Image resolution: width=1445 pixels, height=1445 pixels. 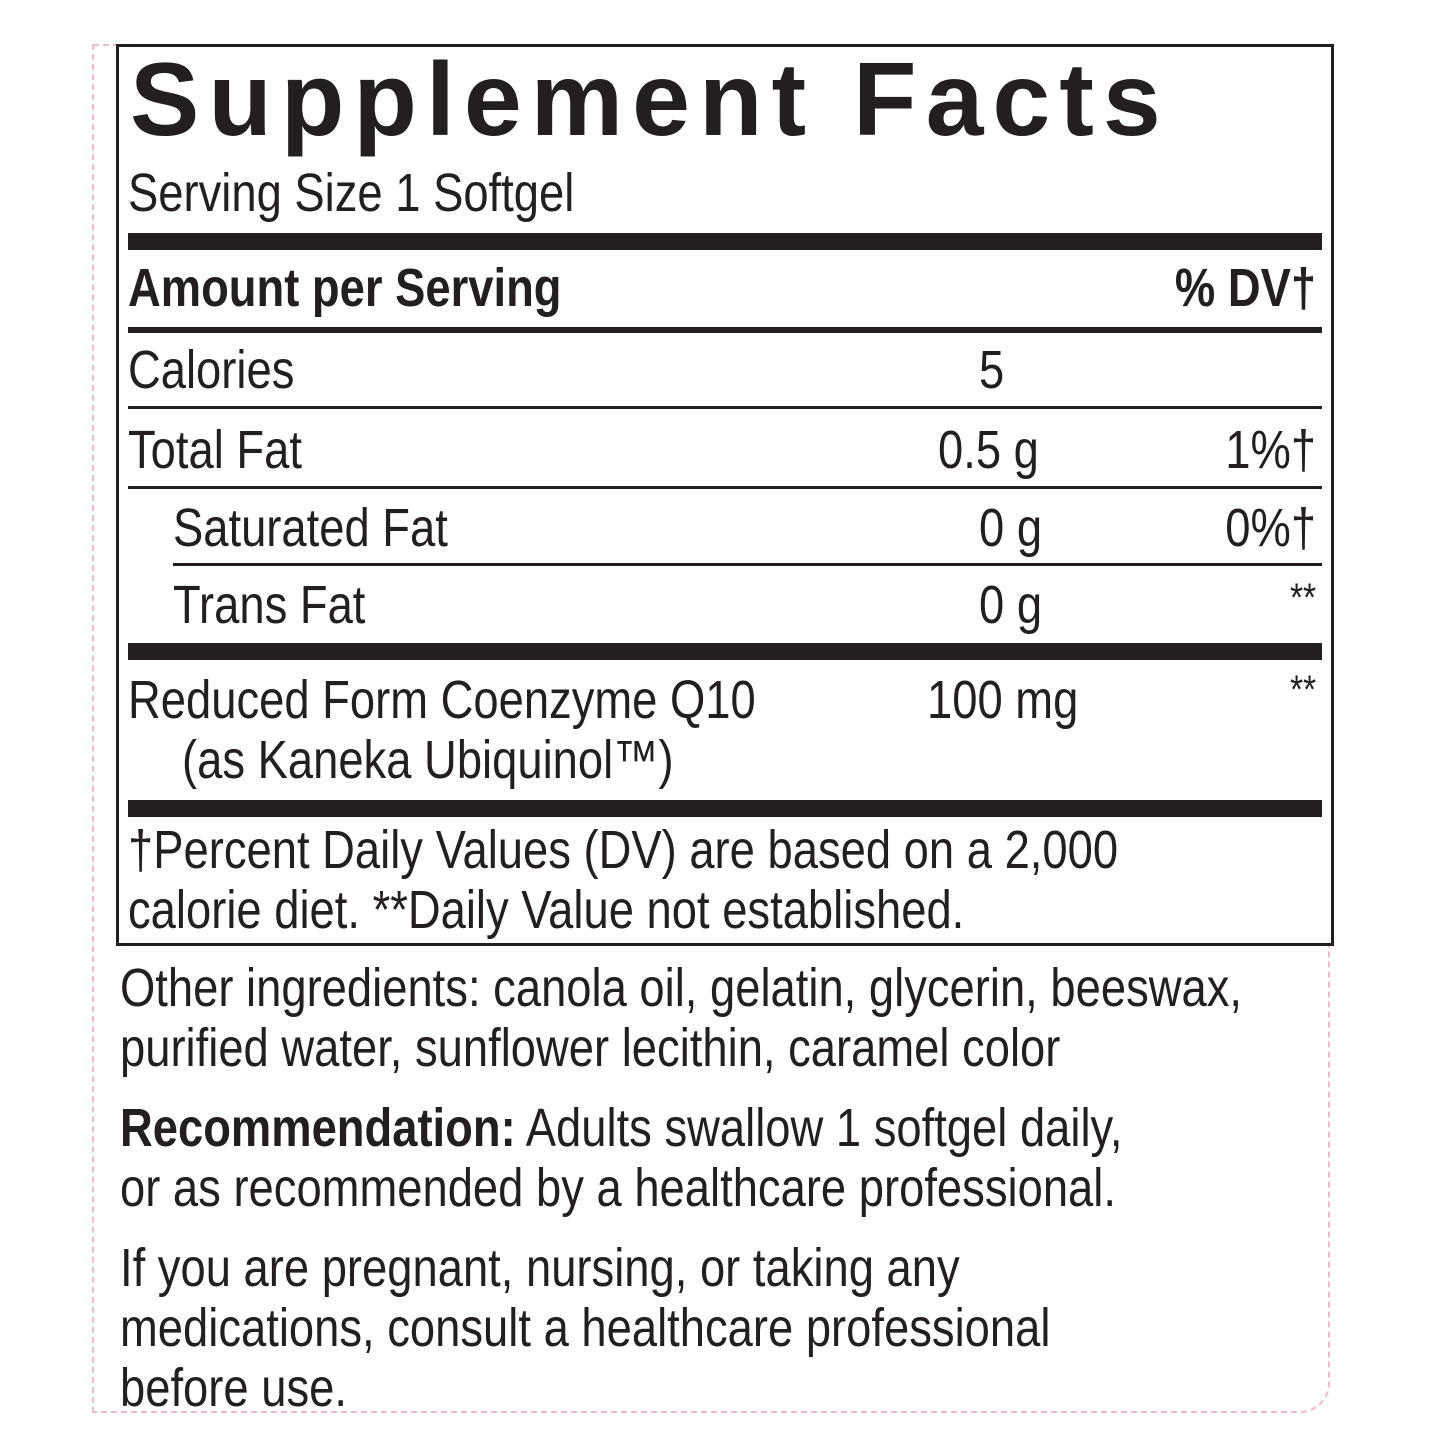 I want to click on dv-header: % DV†, so click(x=1245, y=288).